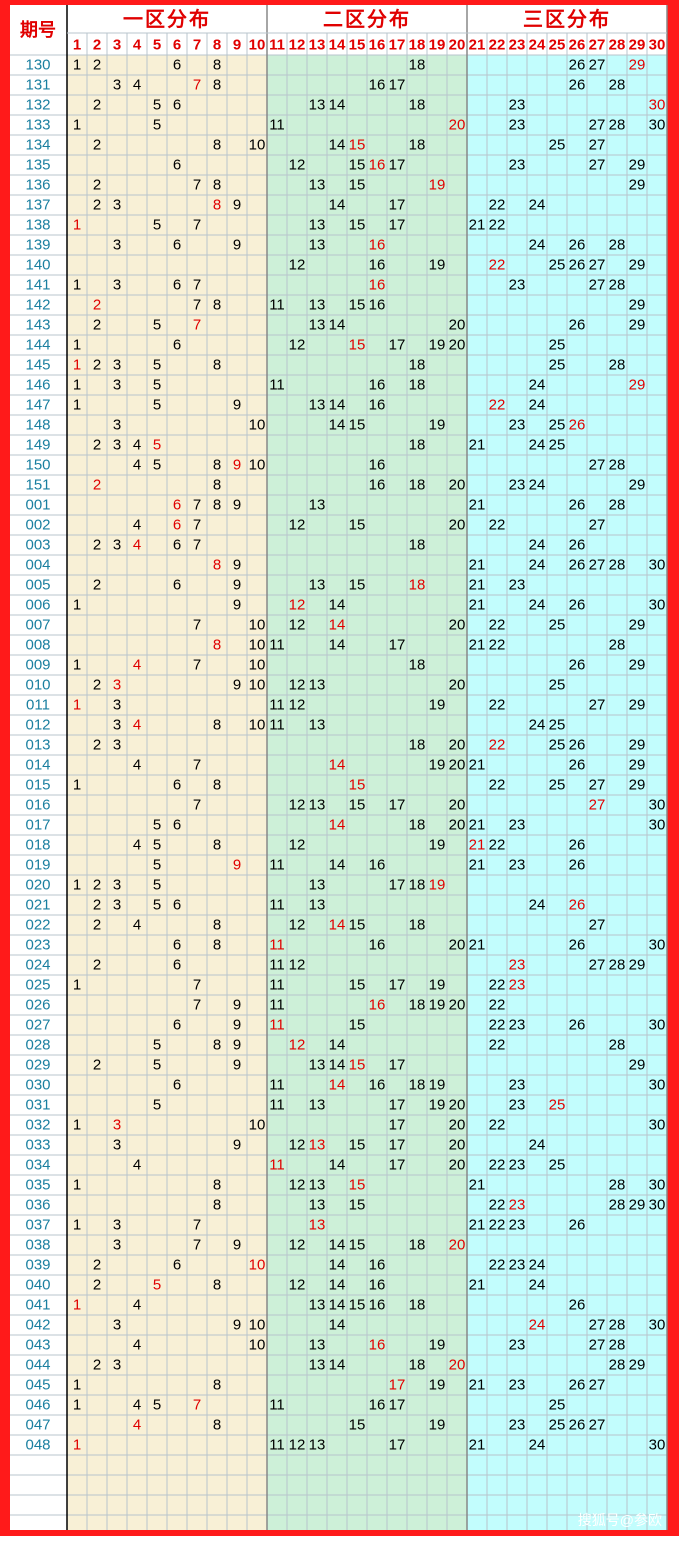 Image resolution: width=679 pixels, height=1541 pixels. Describe the element at coordinates (517, 45) in the screenshot. I see `column-number: 23` at that location.